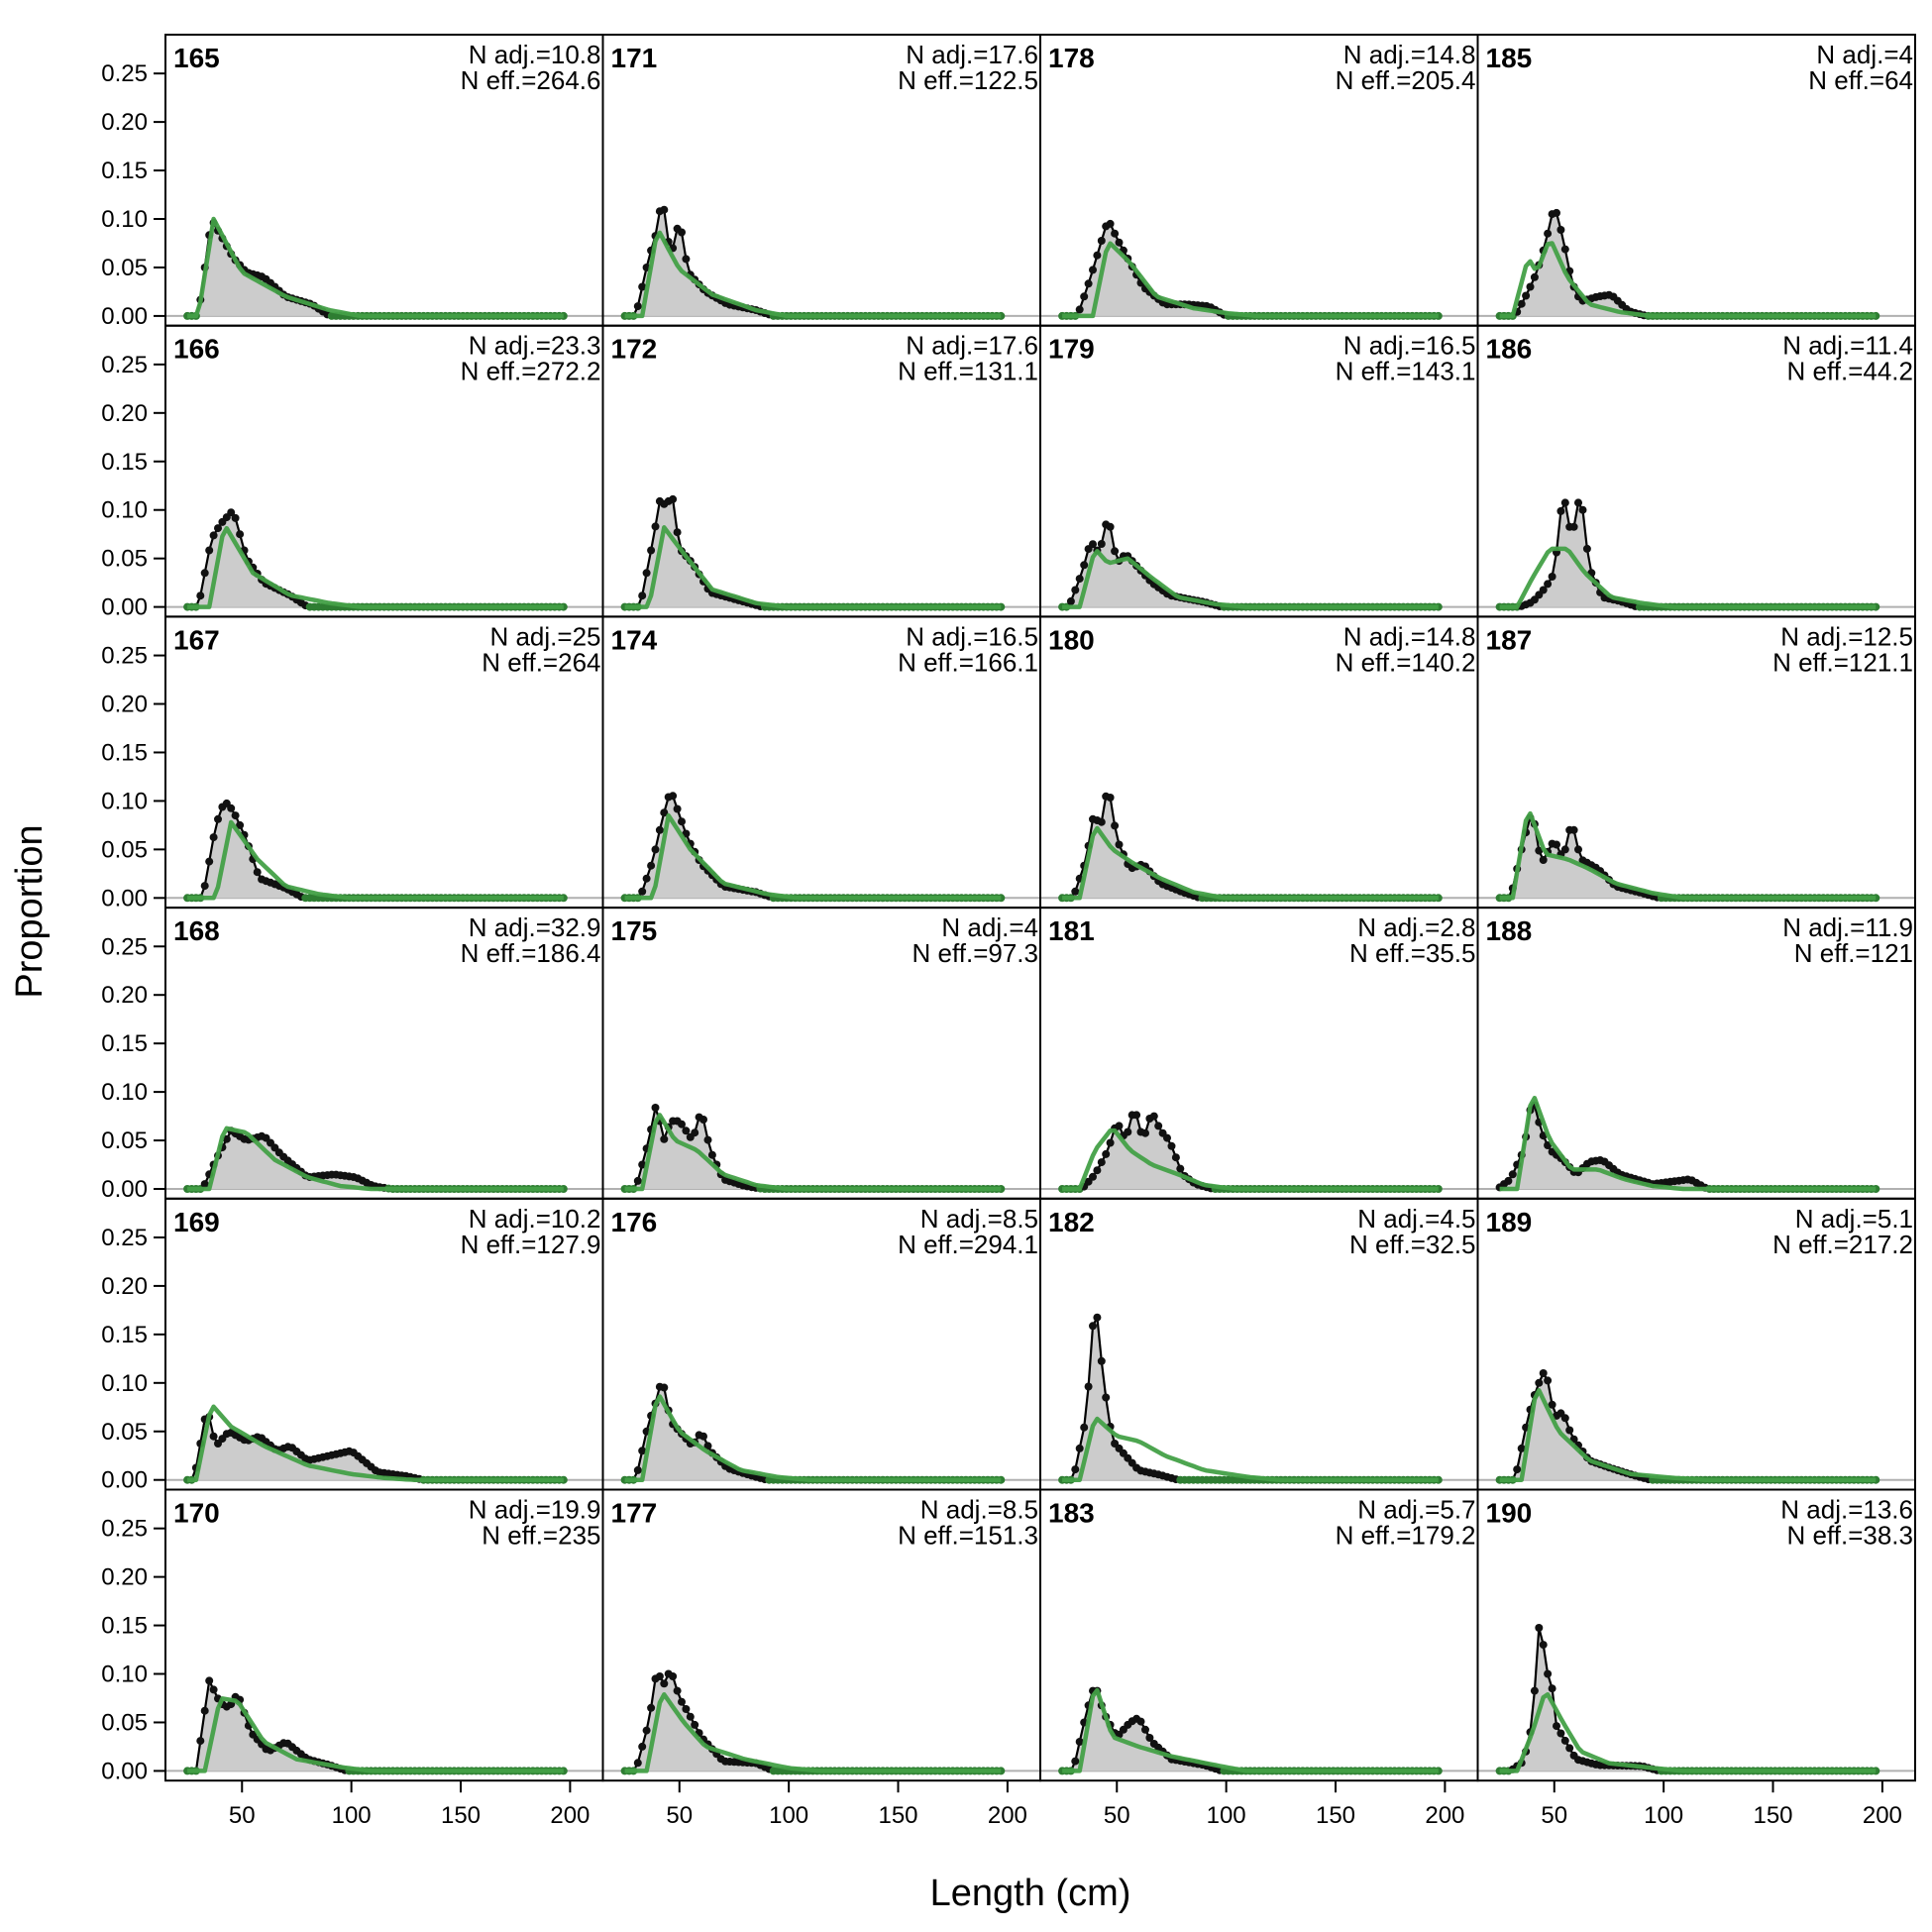 Image resolution: width=1932 pixels, height=1932 pixels. What do you see at coordinates (979, 1510) in the screenshot?
I see `n-adj-label: N adj.=8.5` at bounding box center [979, 1510].